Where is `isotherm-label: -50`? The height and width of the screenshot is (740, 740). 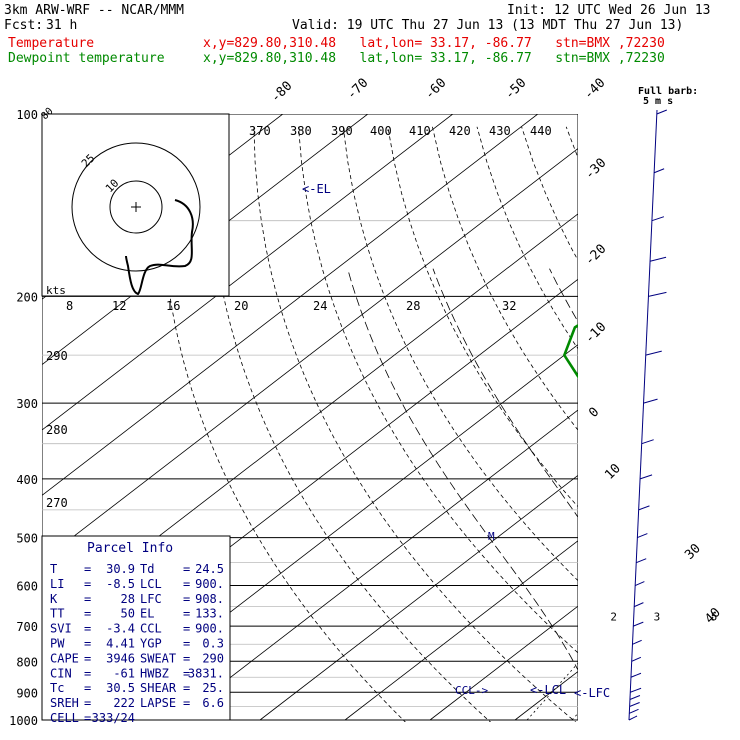 isotherm-label: -50 is located at coordinates (515, 89).